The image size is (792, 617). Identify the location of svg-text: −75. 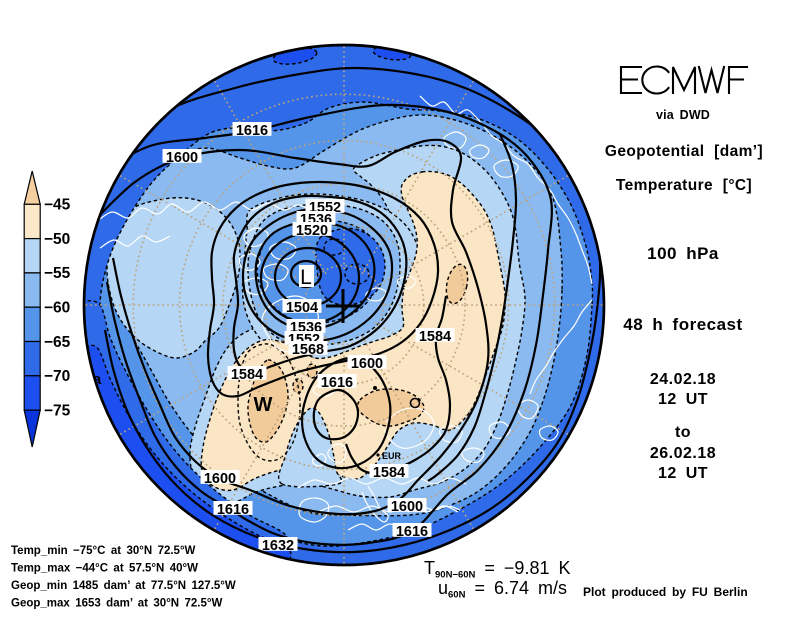
(57, 410).